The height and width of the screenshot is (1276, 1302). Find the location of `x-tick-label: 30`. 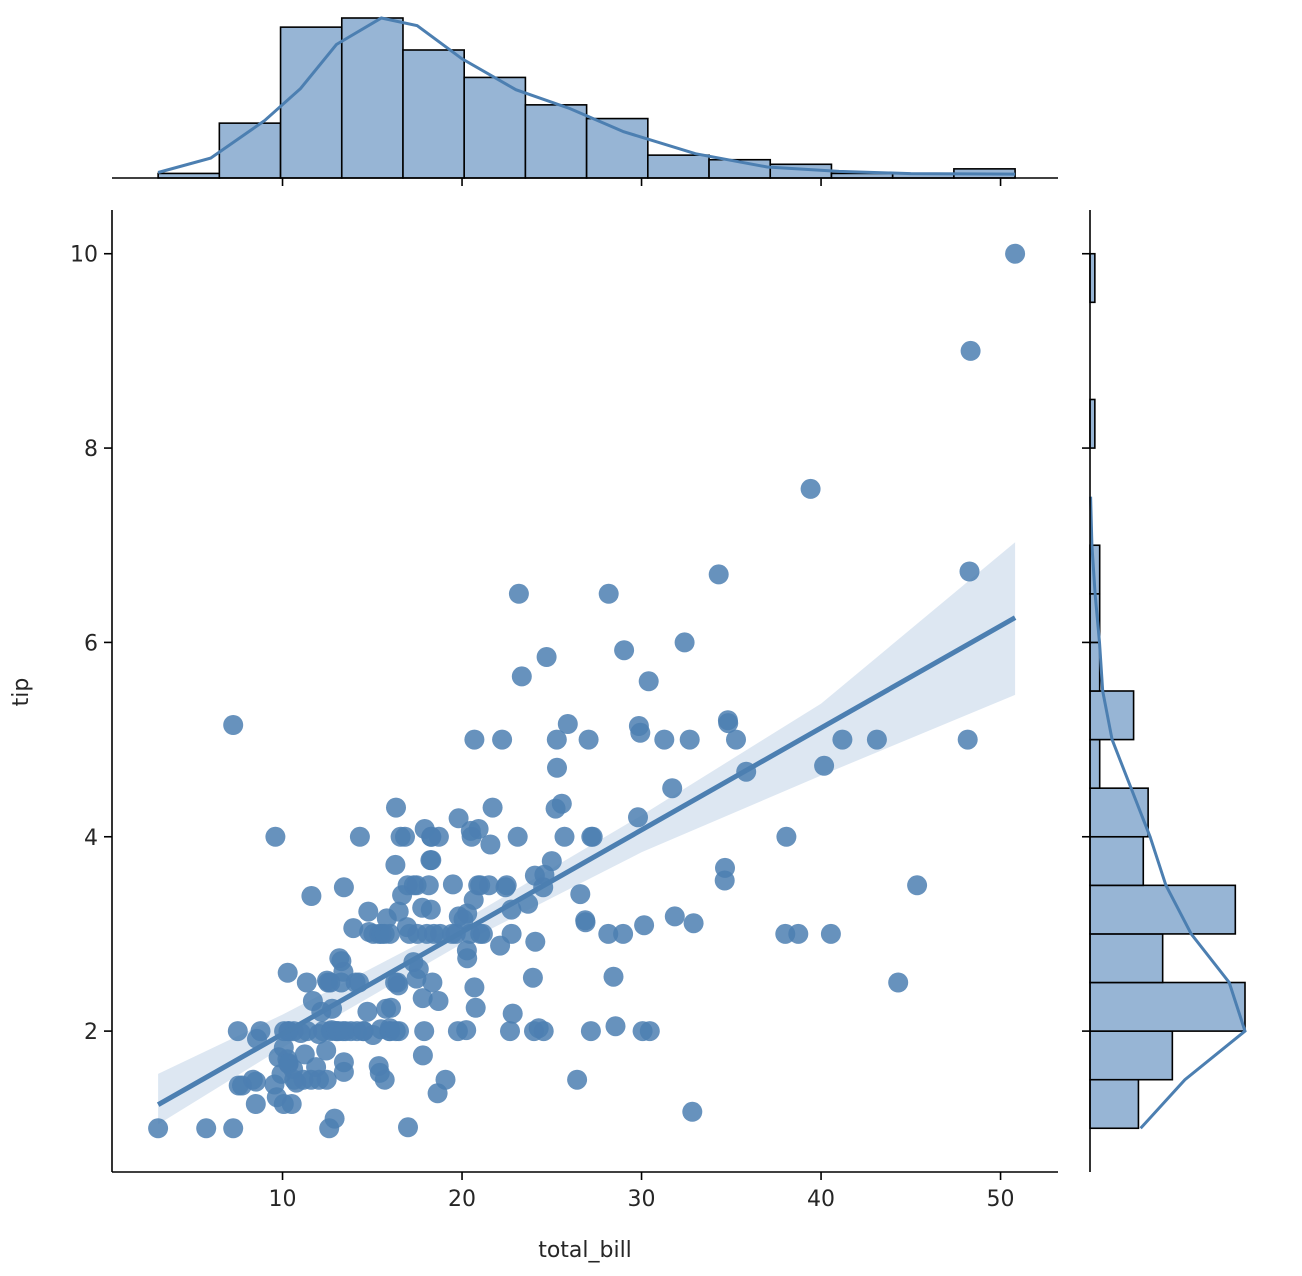

x-tick-label: 30 is located at coordinates (642, 1199).